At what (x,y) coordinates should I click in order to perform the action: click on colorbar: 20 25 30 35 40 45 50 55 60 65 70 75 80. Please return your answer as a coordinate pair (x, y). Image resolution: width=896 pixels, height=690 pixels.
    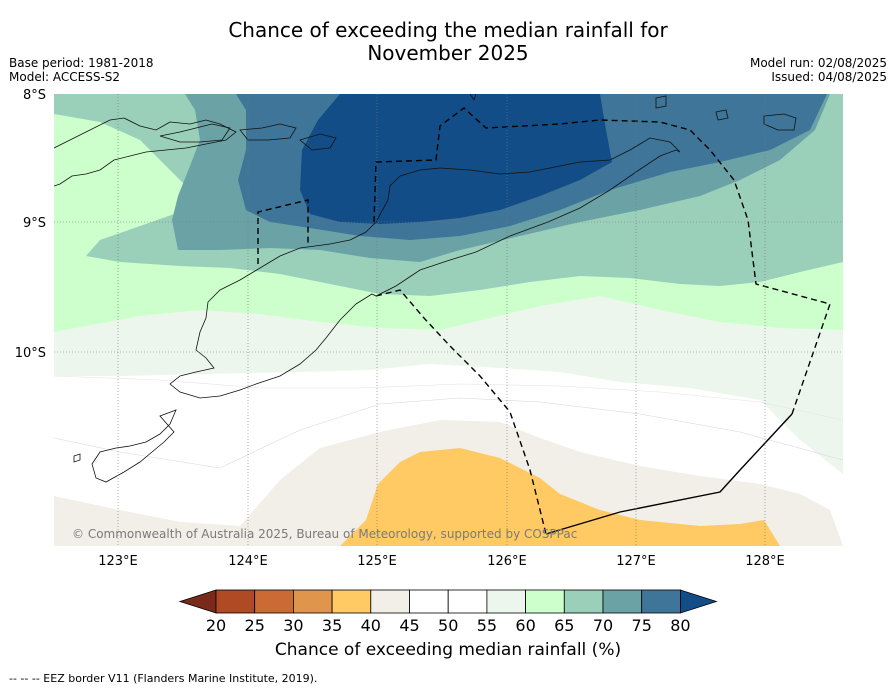
    Looking at the image, I should click on (448, 612).